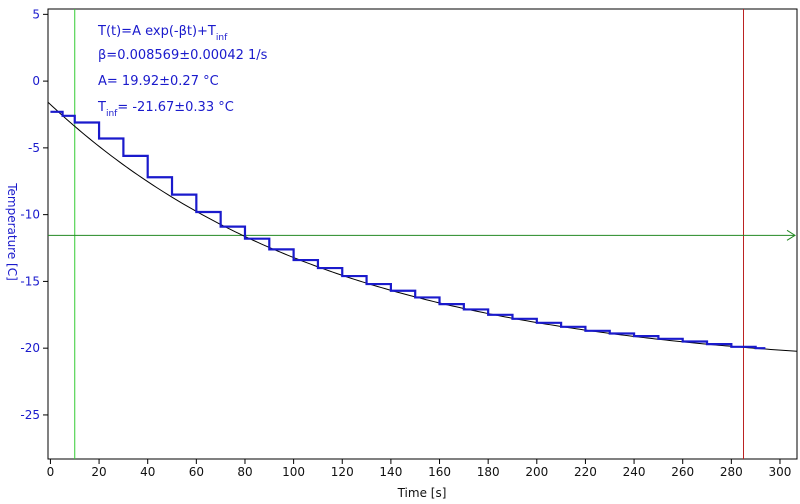 This screenshot has width=800, height=504. Describe the element at coordinates (147, 472) in the screenshot. I see `x-tick-label: 40` at that location.